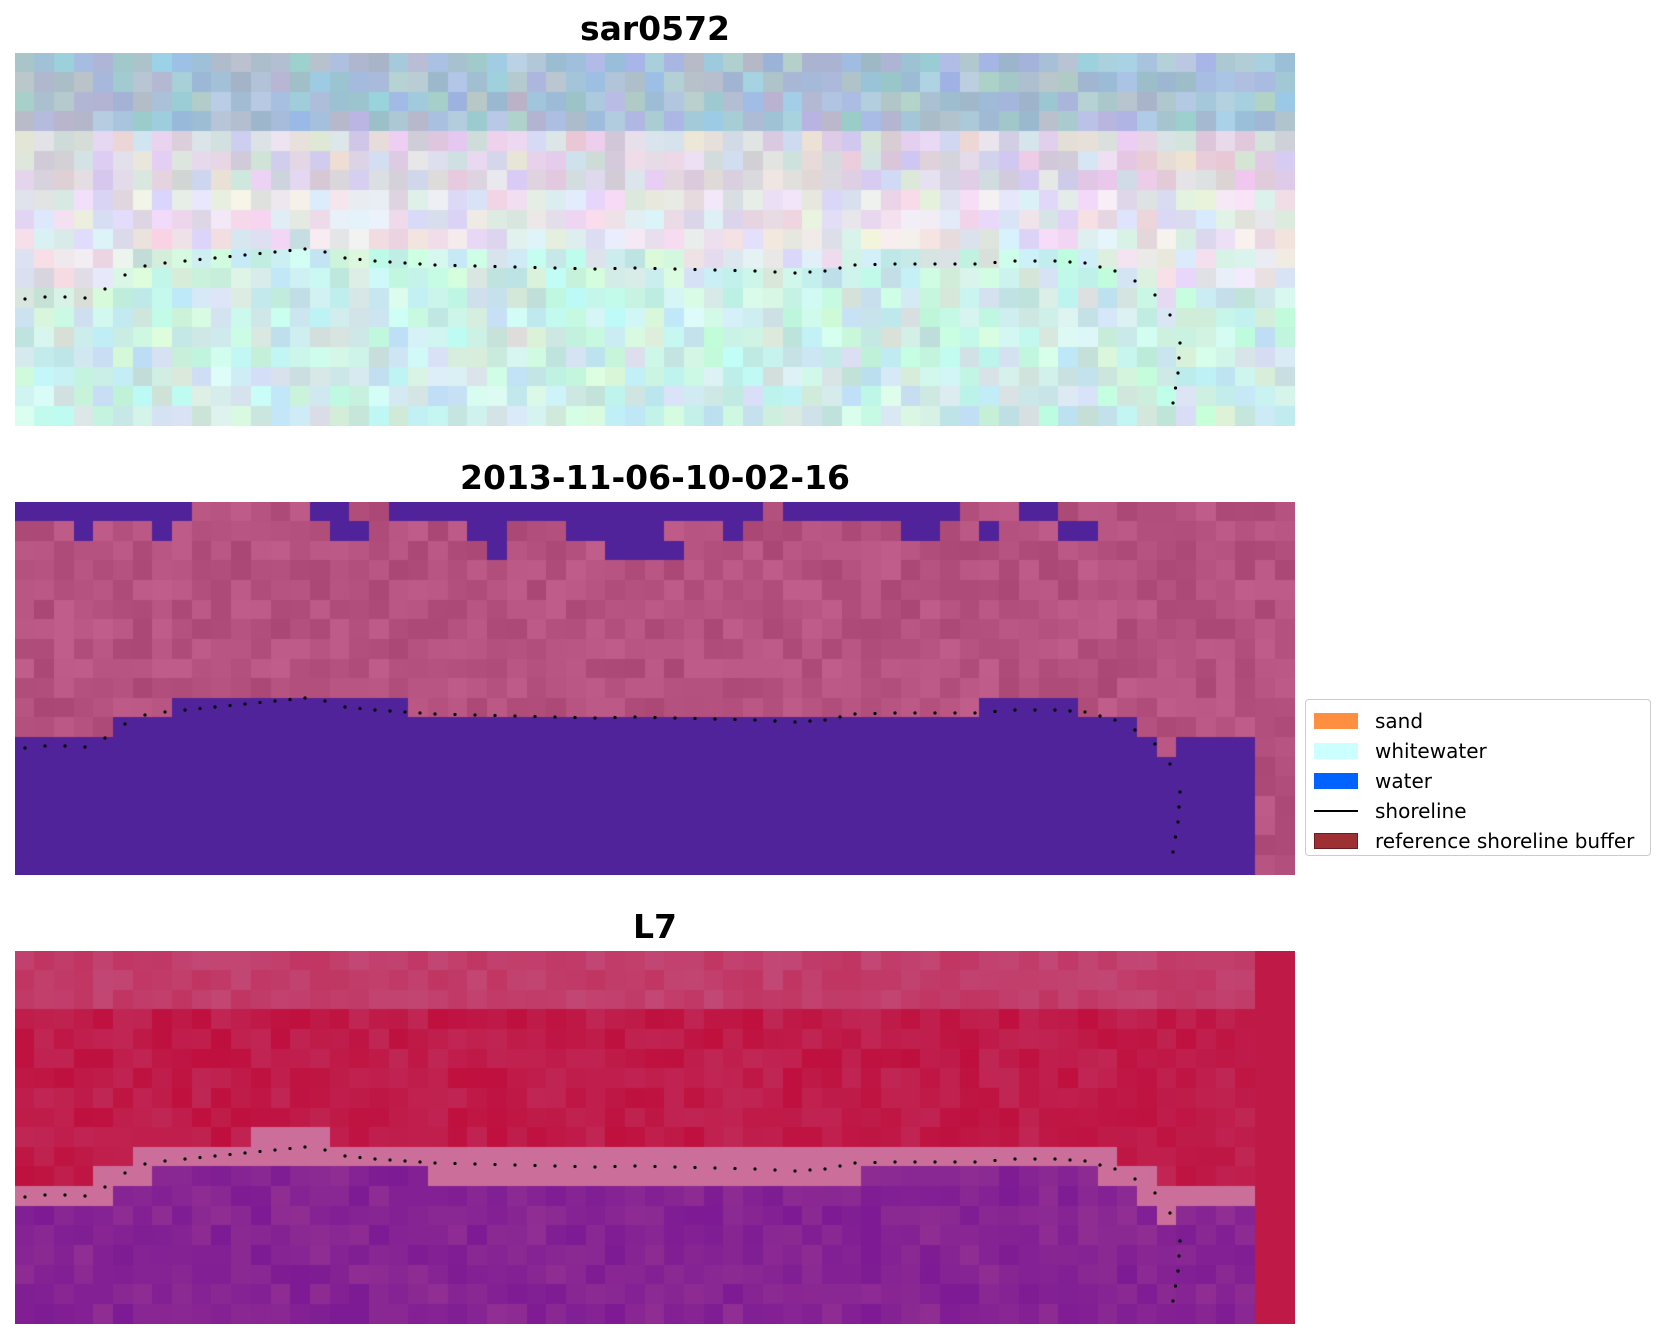  What do you see at coordinates (1478, 751) in the screenshot?
I see `legend-item-whitewater: whitewater` at bounding box center [1478, 751].